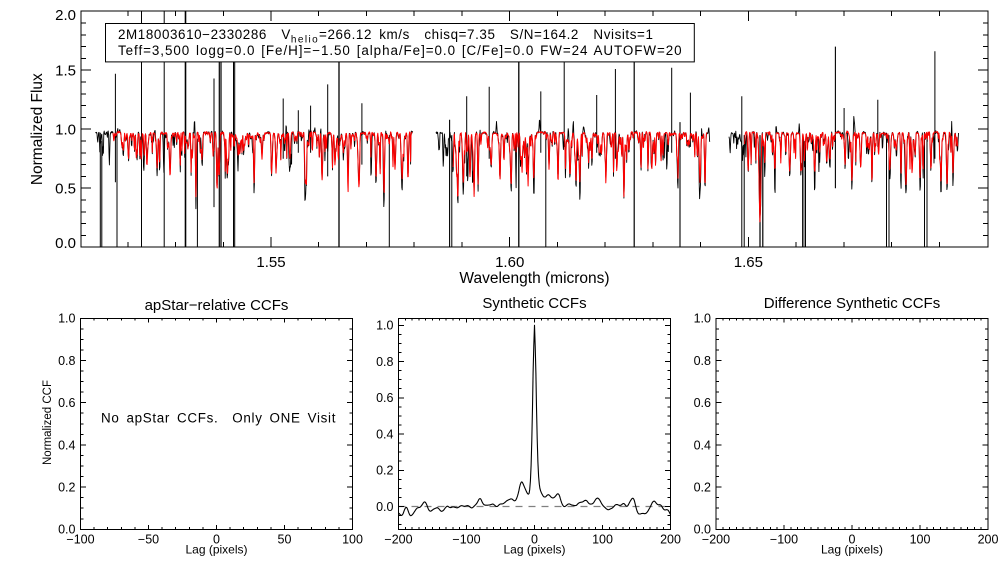 This screenshot has width=1008, height=576. I want to click on svg-text: 0.5, so click(65, 189).